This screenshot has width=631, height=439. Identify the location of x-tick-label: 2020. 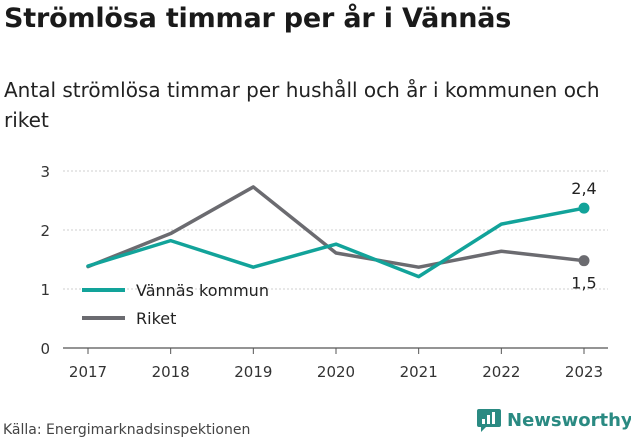
(336, 372).